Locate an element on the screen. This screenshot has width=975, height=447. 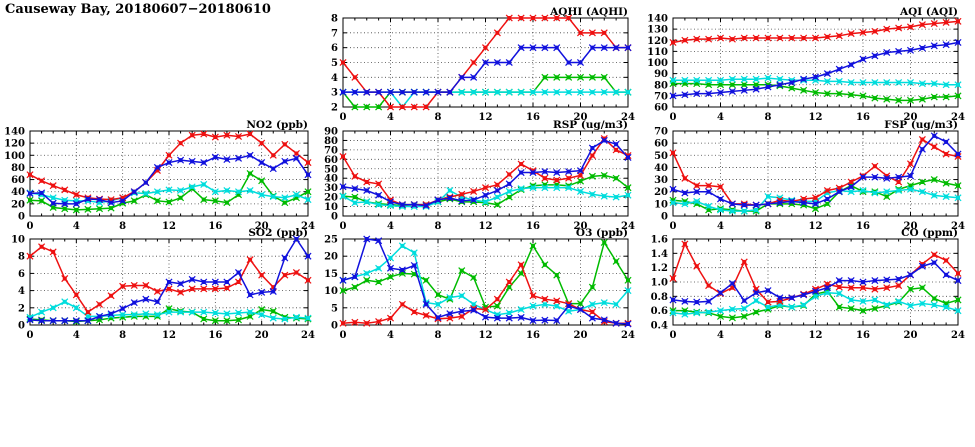
chart-aqhi: 0 4 8 12 16 20 24 2 3 4 5 6 7 8 AQHI (AQHI) is located at coordinates (477, 65).